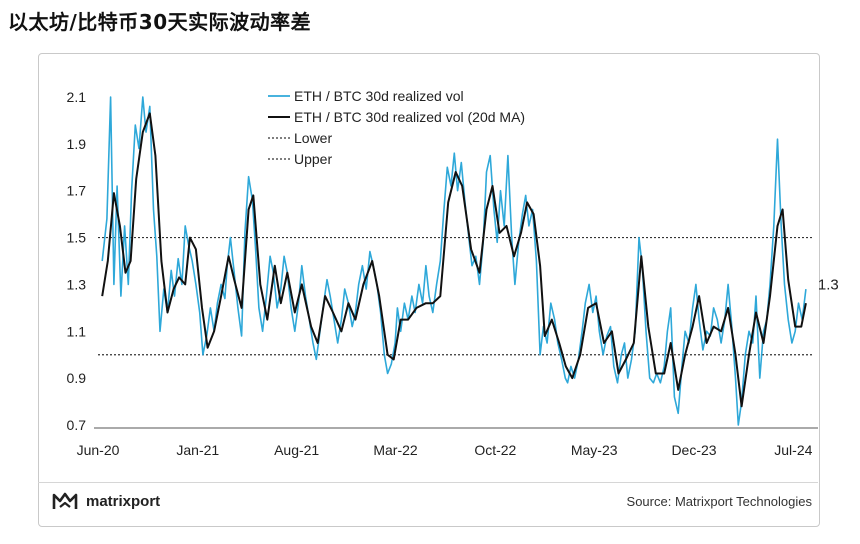 Image resolution: width=860 pixels, height=544 pixels. Describe the element at coordinates (197, 450) in the screenshot. I see `x-tick-label: Jan-21` at that location.